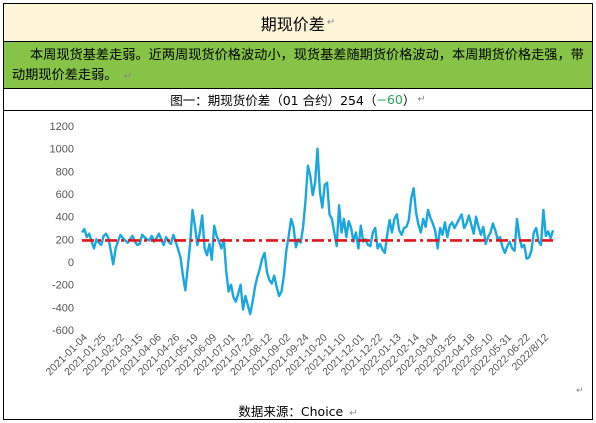  What do you see at coordinates (389, 99) in the screenshot?
I see `caption-change-value: −60` at bounding box center [389, 99].